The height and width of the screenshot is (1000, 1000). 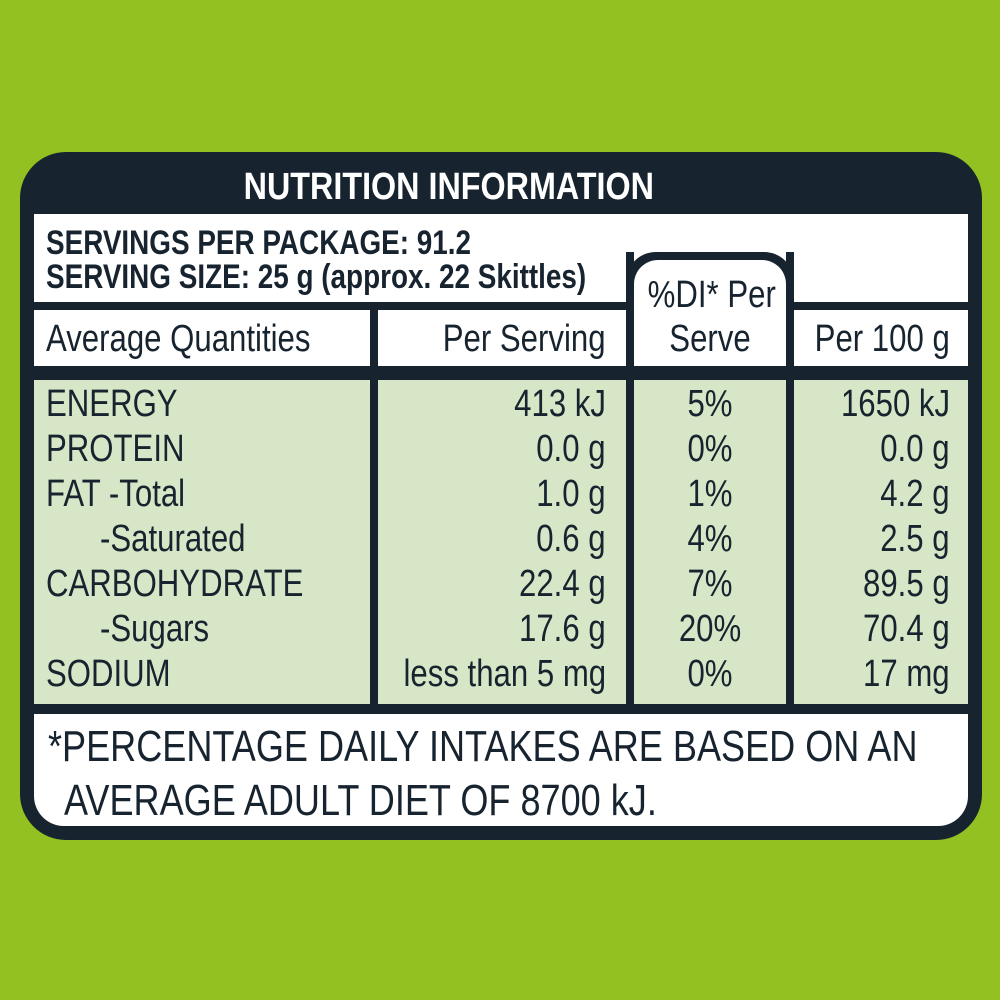 What do you see at coordinates (710, 339) in the screenshot?
I see `col-header-di-line2: Serve` at bounding box center [710, 339].